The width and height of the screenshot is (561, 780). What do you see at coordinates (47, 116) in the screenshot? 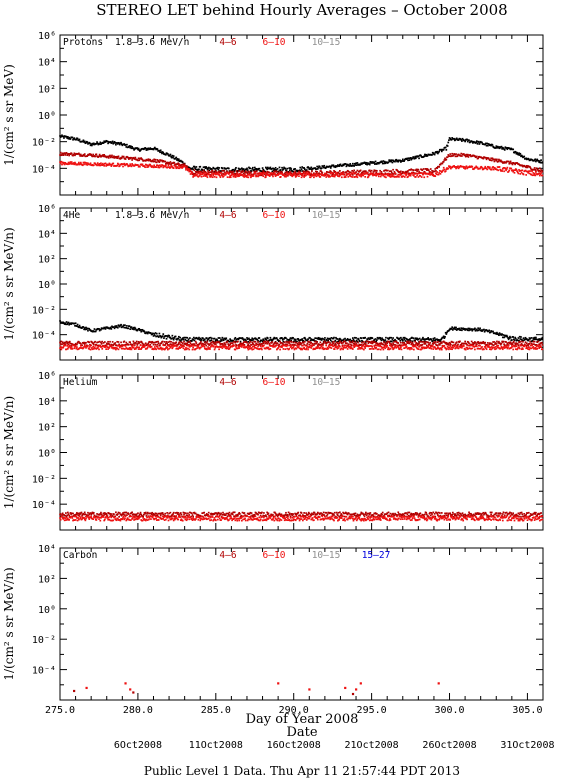
I see `y-tick-label: 10⁰` at bounding box center [47, 116].